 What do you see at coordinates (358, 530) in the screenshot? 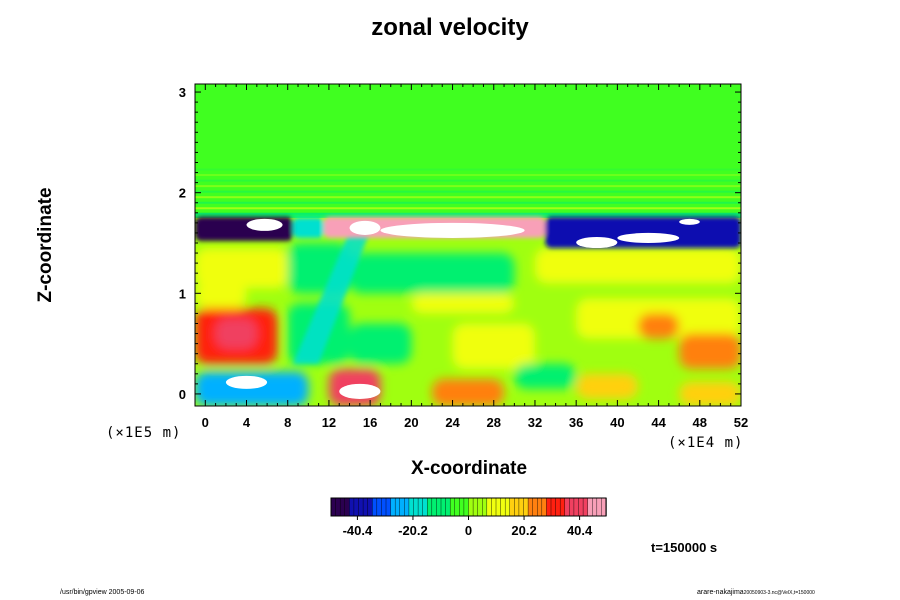
I see `colorbar-tick-label: -40.4` at bounding box center [358, 530].